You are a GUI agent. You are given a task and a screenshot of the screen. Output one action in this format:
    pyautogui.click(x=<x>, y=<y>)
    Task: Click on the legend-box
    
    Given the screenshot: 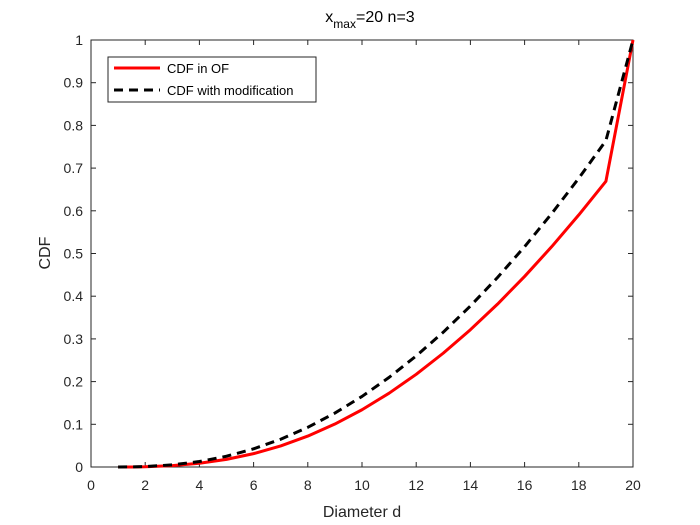 What is the action you would take?
    pyautogui.click(x=212, y=79)
    